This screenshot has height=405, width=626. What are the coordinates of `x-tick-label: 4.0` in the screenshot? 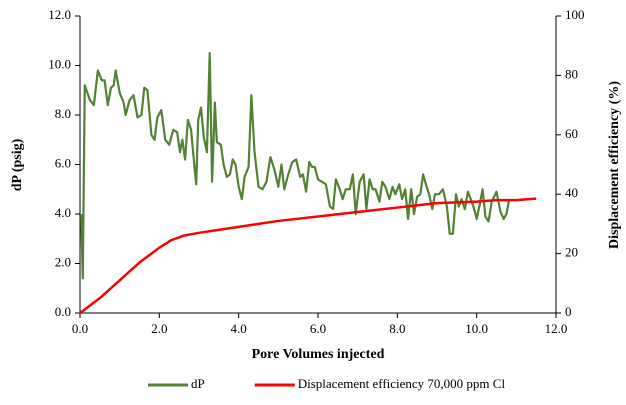 It's located at (239, 328).